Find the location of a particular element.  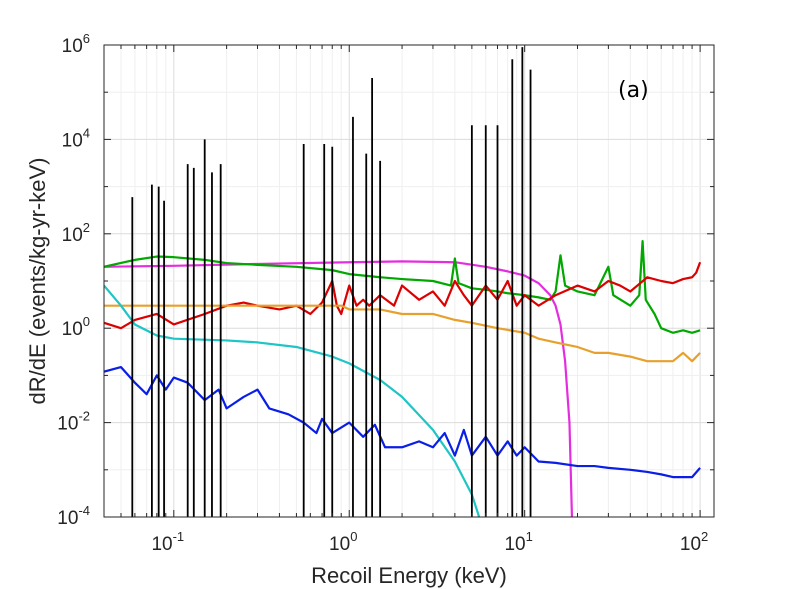

annotation-label: (a) is located at coordinates (633, 90).